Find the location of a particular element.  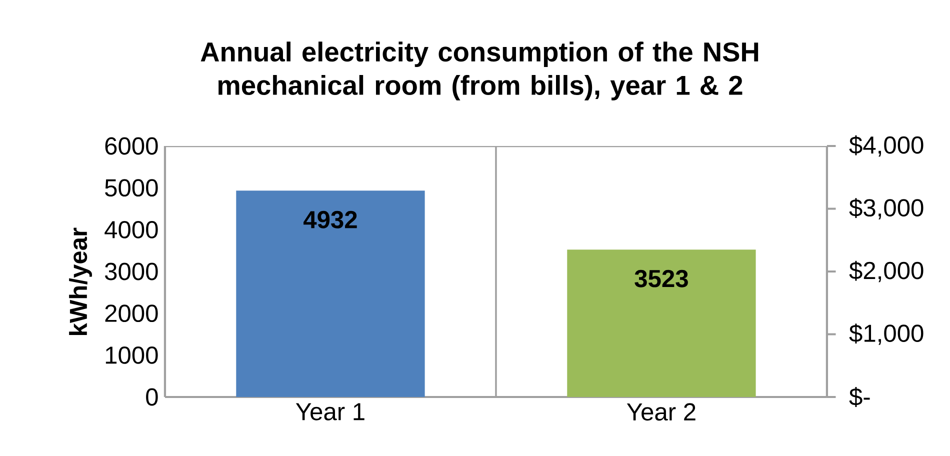

y-tick-label: 1000 is located at coordinates (132, 355).